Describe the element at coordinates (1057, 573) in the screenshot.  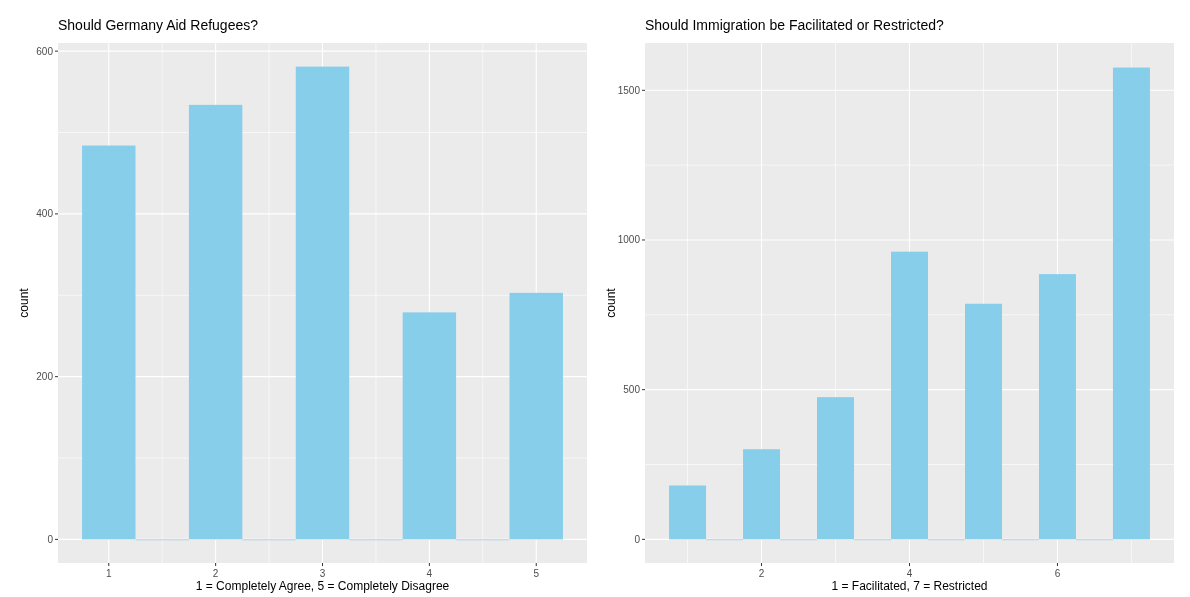
I see `x-tick-label: 6` at that location.